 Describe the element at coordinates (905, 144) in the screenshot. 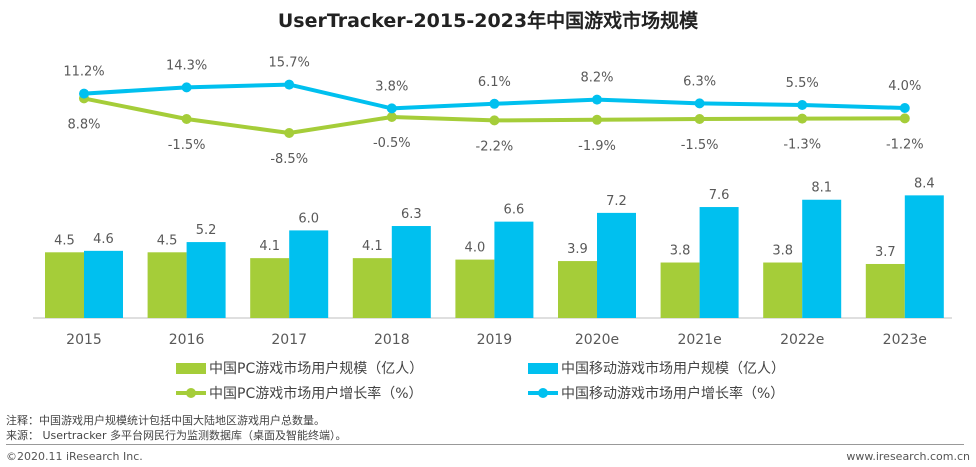

I see `data-label-pc-growth: -1.2%` at that location.